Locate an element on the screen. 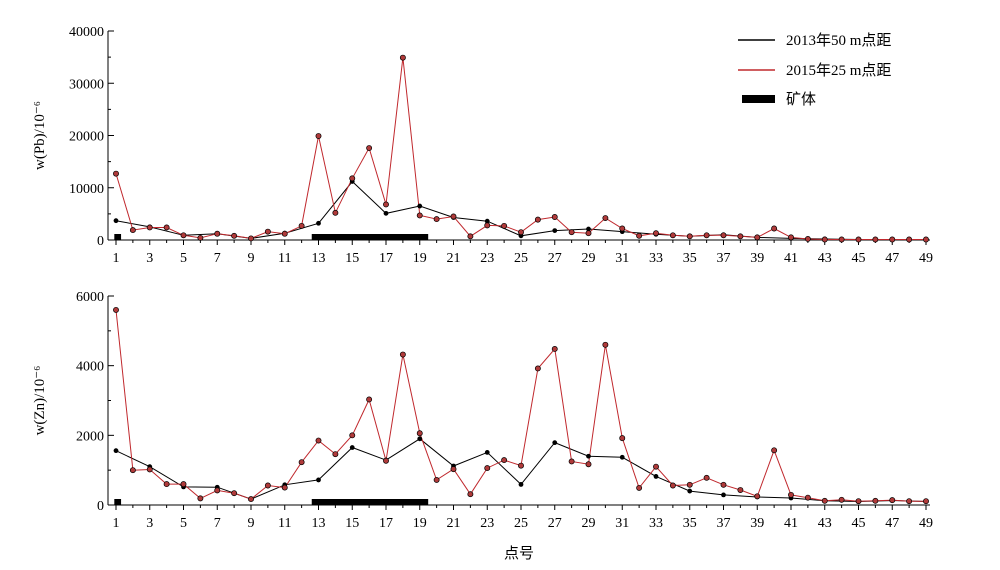  legend-label: 矿体 is located at coordinates (801, 99).